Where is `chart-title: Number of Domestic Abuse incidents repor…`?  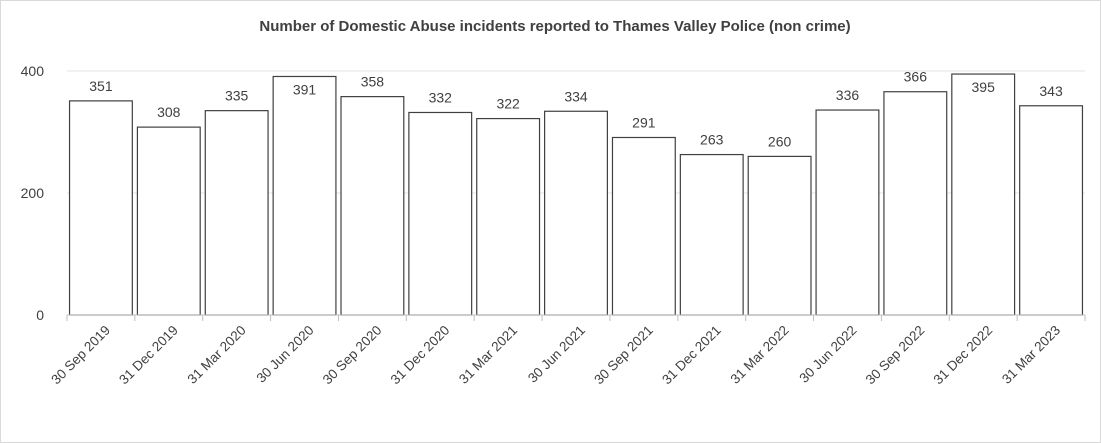
chart-title: Number of Domestic Abuse incidents repor… is located at coordinates (554, 26).